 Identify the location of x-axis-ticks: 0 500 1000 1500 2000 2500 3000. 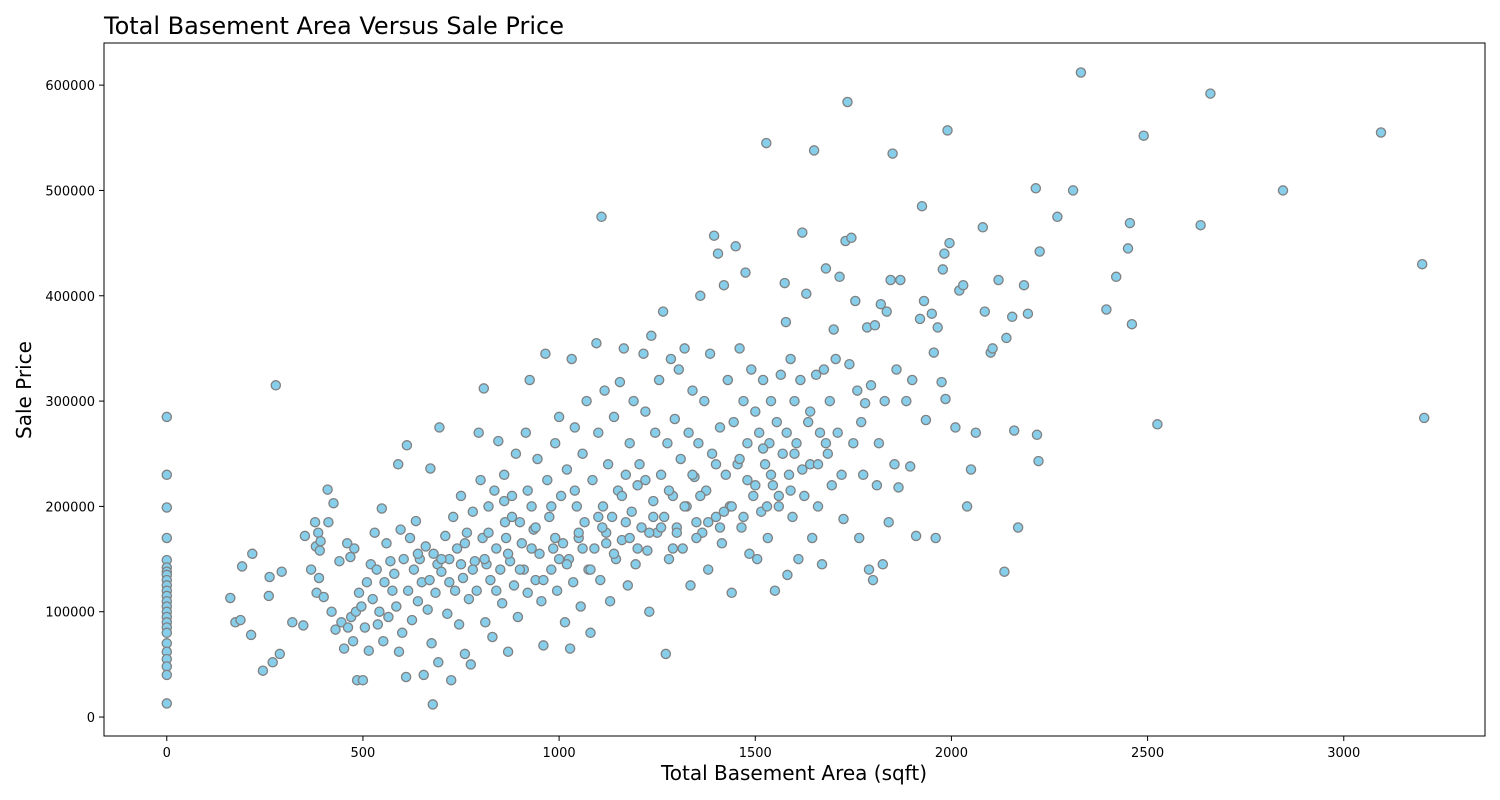
(761, 748).